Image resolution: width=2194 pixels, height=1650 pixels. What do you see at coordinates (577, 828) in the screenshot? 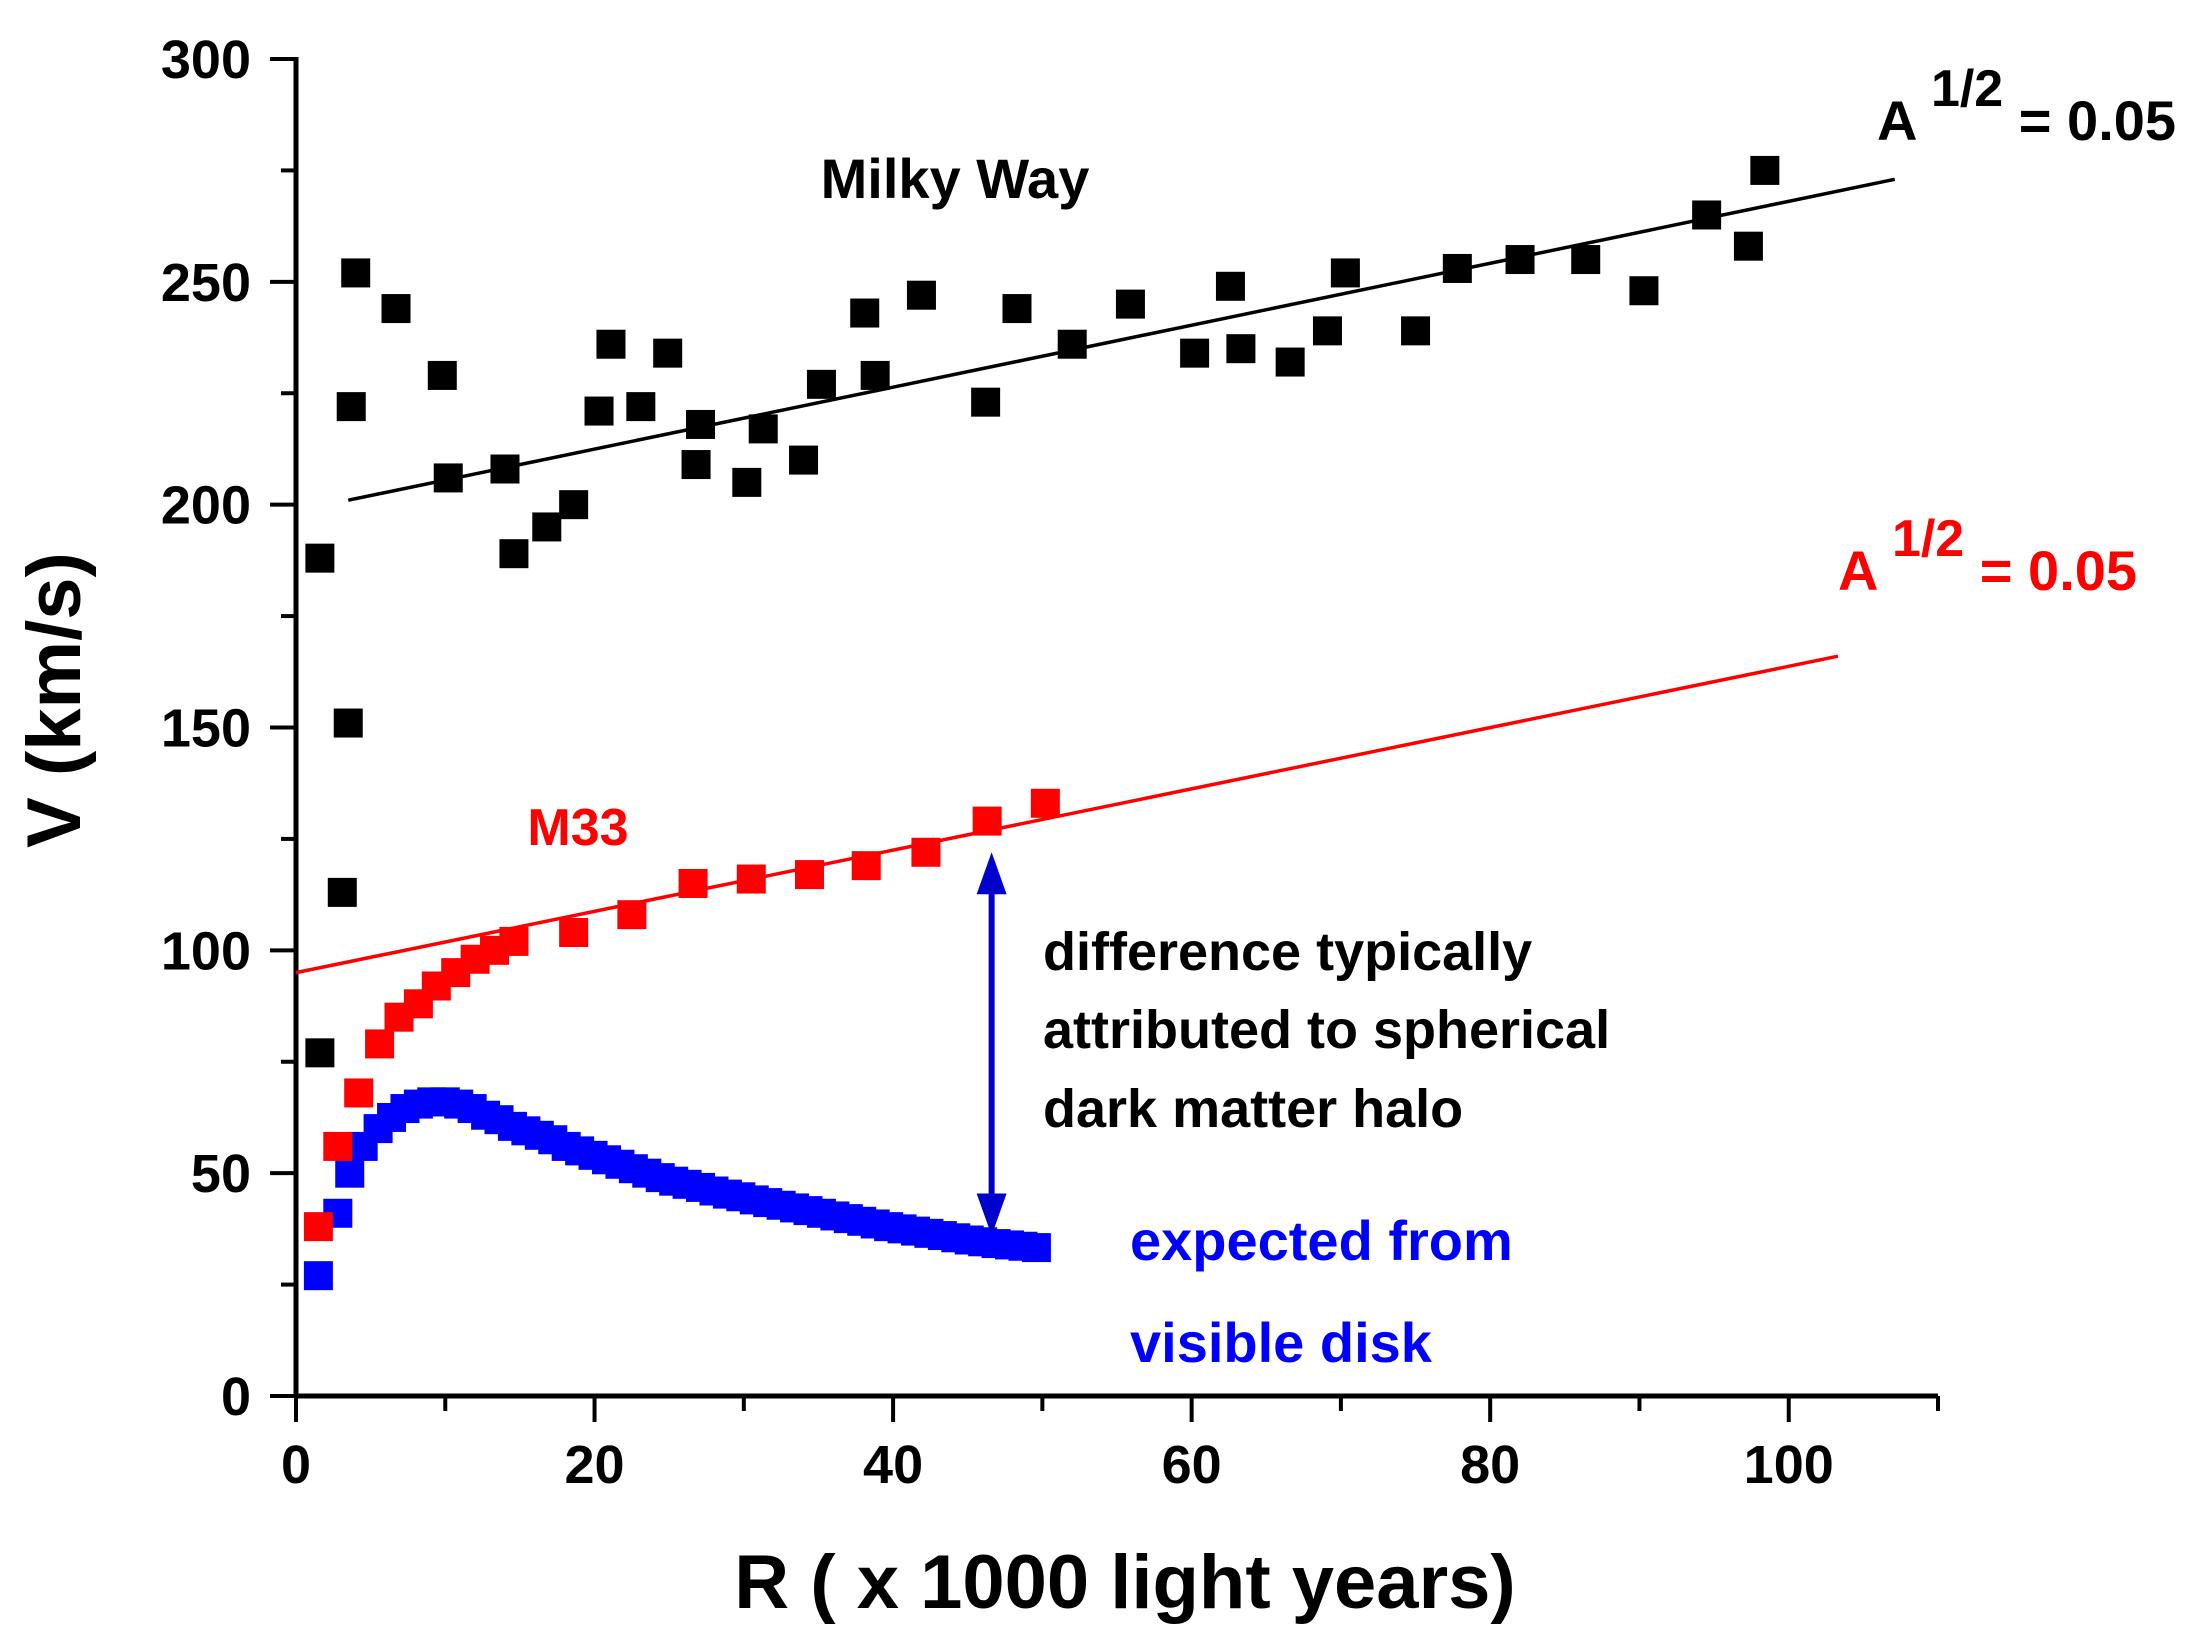
I see `m33-label: M33` at bounding box center [577, 828].